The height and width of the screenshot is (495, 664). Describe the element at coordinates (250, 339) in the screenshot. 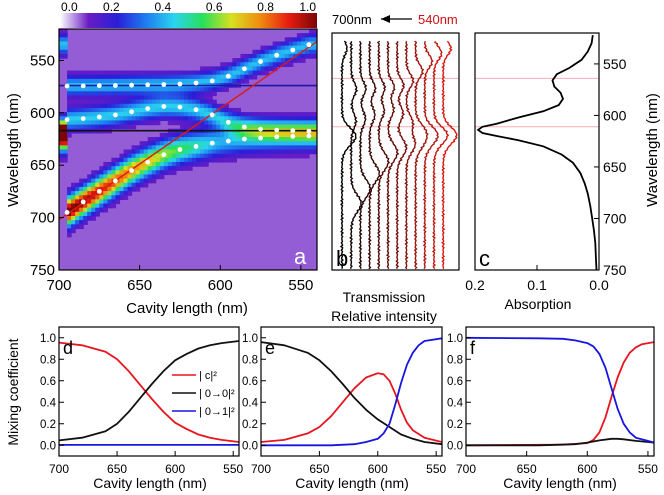

I see `y-tick-label: 1.0` at that location.